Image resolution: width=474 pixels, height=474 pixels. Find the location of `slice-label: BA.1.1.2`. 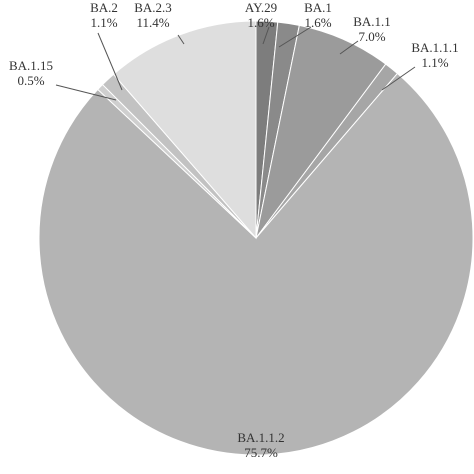

slice-label: BA.1.1.2 is located at coordinates (260, 437).